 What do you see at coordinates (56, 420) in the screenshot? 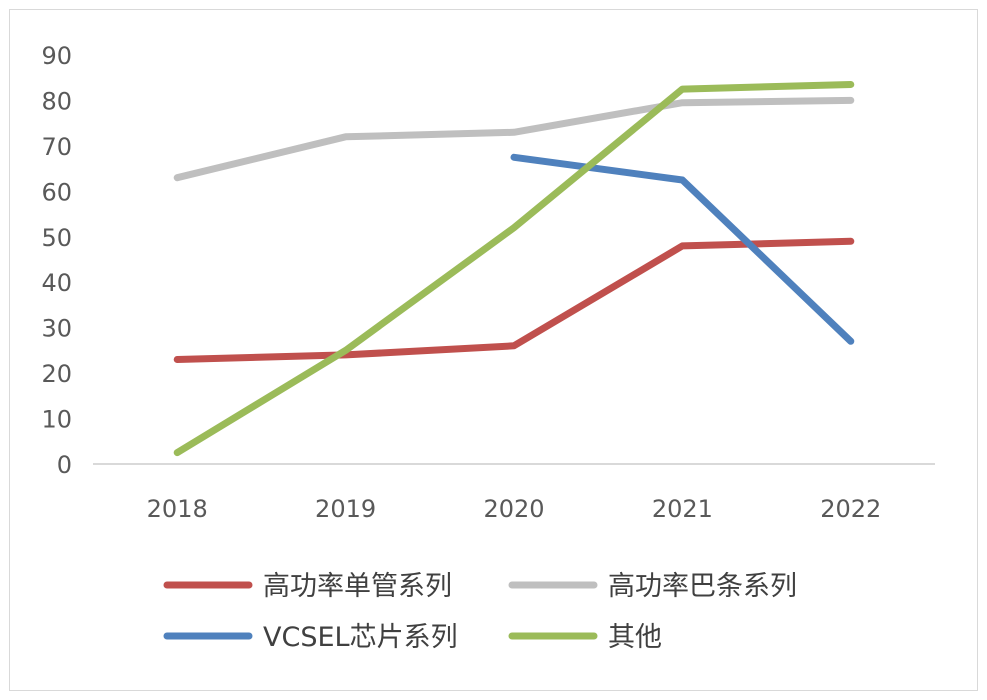
I see `y-tick-label: 10` at bounding box center [56, 420].